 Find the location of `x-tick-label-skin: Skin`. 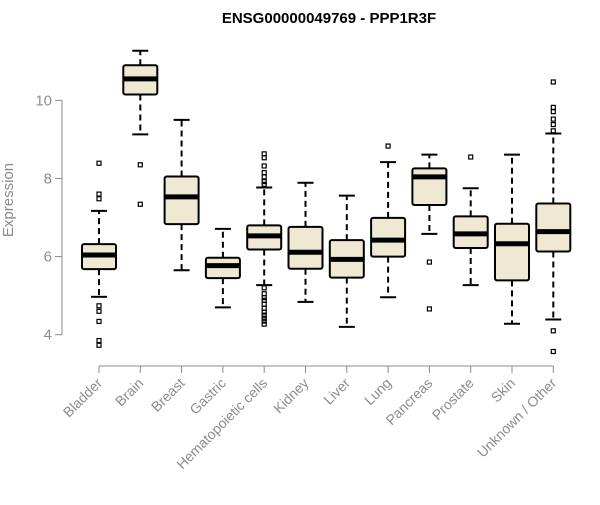

x-tick-label-skin: Skin is located at coordinates (503, 390).